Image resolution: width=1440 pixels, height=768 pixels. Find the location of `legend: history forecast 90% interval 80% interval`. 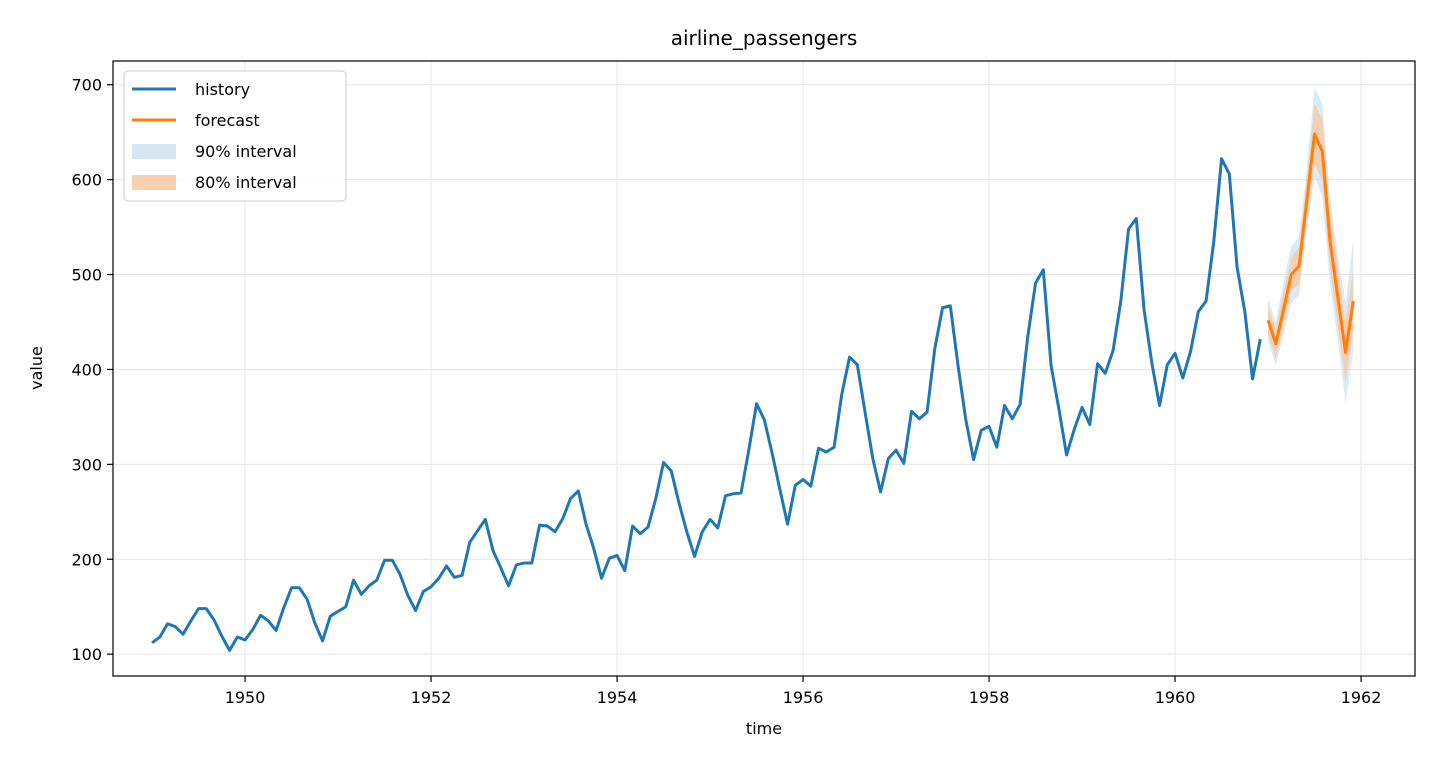

legend: history forecast 90% interval 80% interval is located at coordinates (235, 136).